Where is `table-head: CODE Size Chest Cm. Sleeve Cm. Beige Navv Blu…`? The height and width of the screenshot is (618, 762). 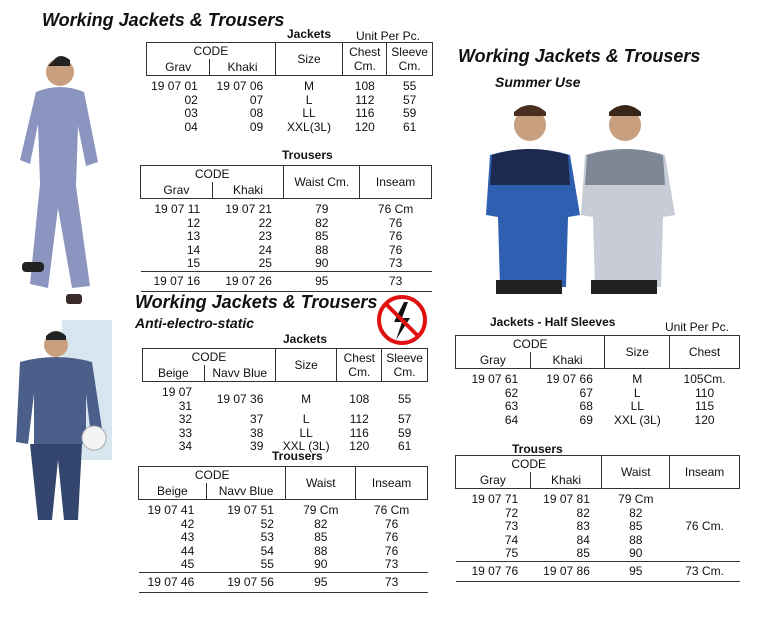 table-head: CODE Size Chest Cm. Sleeve Cm. Beige Navv Blu… is located at coordinates (285, 365).